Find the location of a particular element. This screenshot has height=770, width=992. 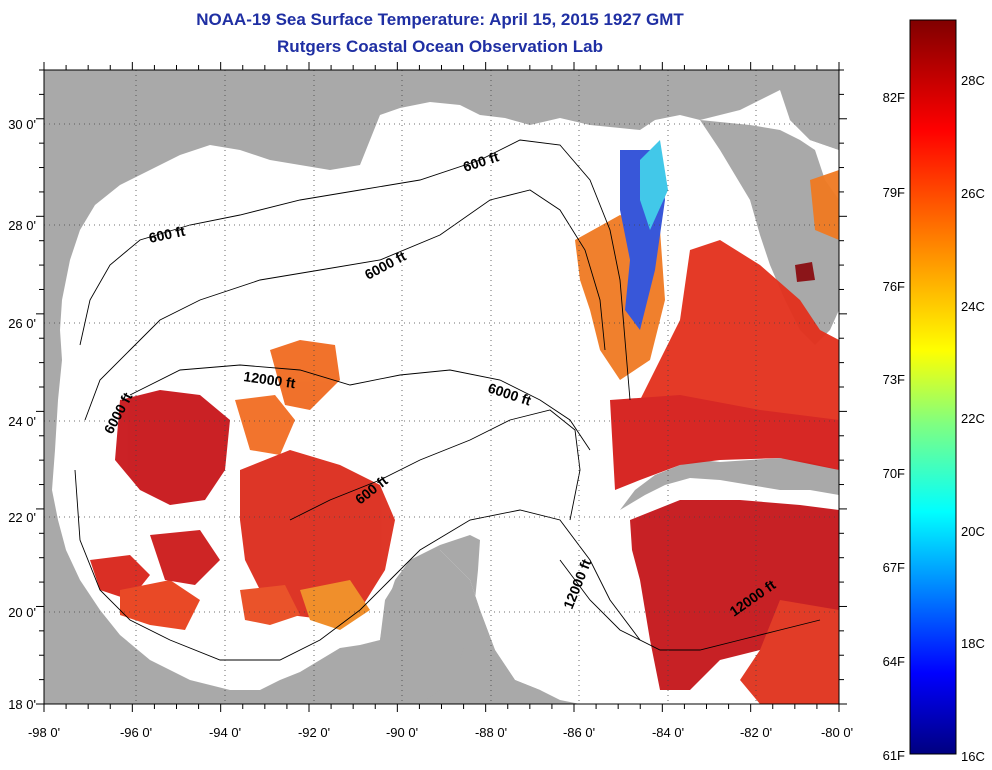

lat-tick-label: 18 0' is located at coordinates (22, 704).